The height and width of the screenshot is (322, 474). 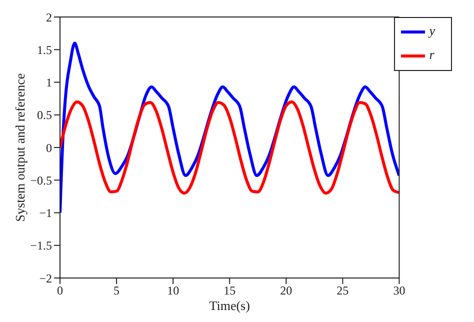 I want to click on legend-label: y, so click(x=432, y=30).